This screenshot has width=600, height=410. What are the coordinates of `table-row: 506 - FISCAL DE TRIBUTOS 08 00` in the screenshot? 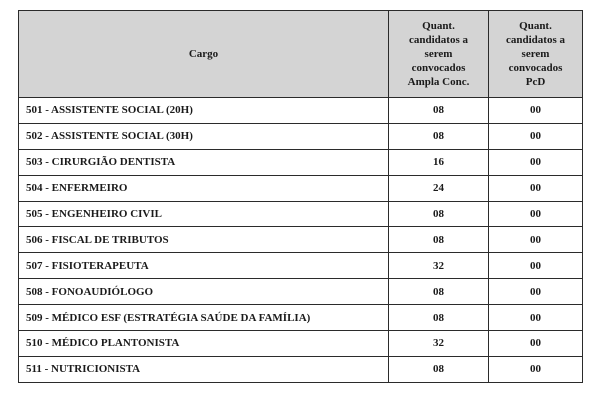 It's located at (300, 240).